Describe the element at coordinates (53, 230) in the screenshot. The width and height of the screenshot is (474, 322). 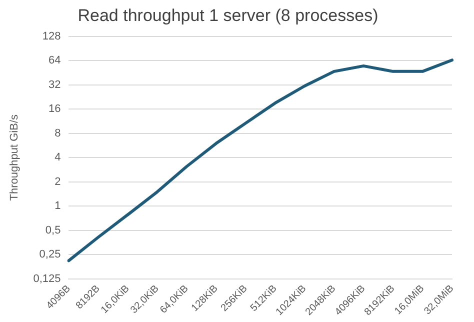
I see `y-tick-label: 0,5` at that location.